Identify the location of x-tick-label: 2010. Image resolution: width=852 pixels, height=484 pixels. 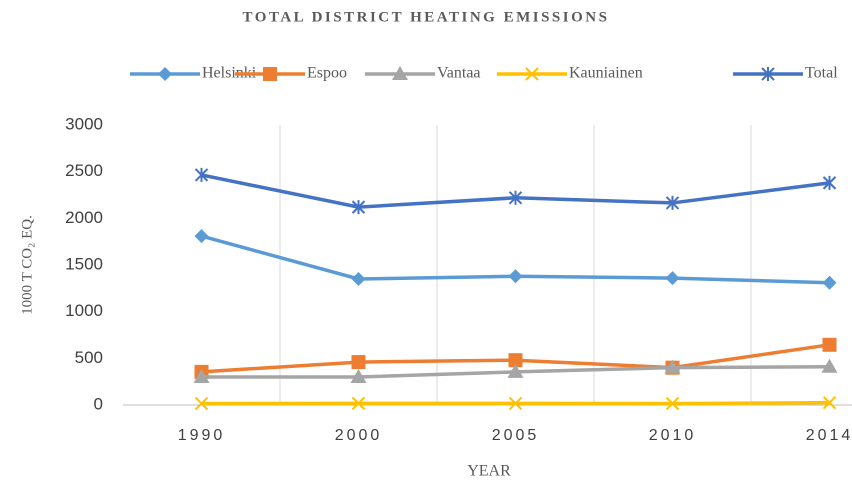
(673, 435).